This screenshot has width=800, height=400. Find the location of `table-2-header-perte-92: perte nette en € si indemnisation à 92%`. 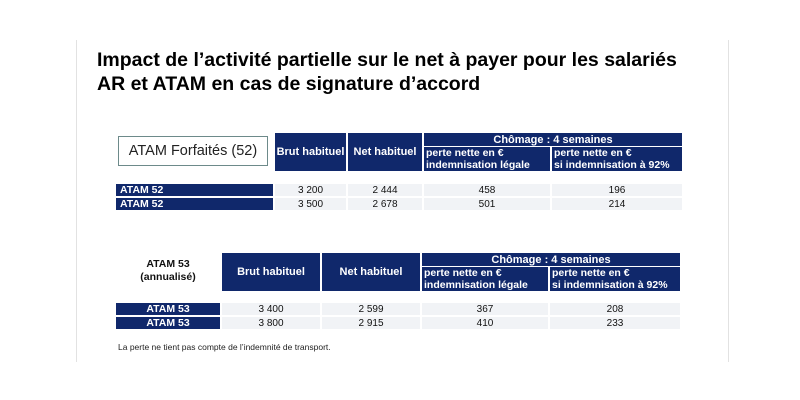

table-2-header-perte-92: perte nette en € si indemnisation à 92% is located at coordinates (615, 279).